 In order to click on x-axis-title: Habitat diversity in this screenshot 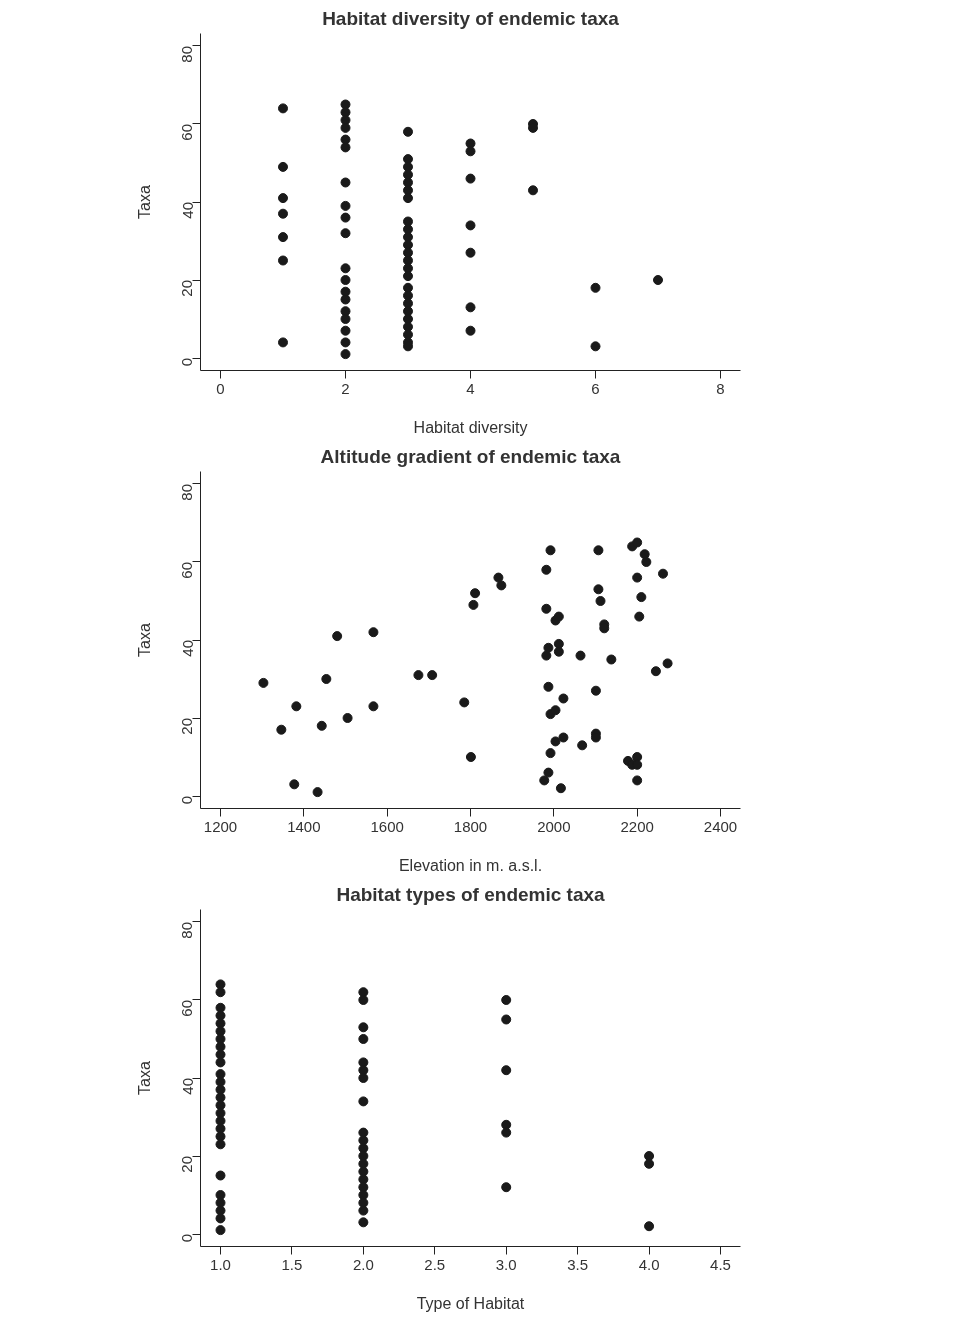, I will do `click(470, 427)`.